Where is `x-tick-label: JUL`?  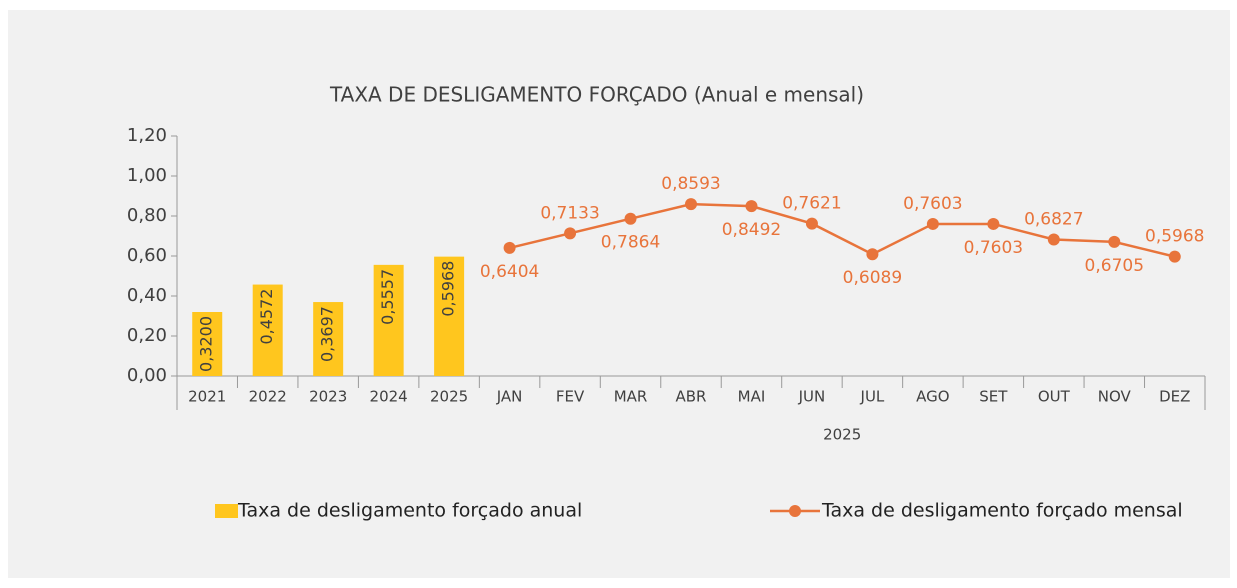
x-tick-label: JUL is located at coordinates (872, 397).